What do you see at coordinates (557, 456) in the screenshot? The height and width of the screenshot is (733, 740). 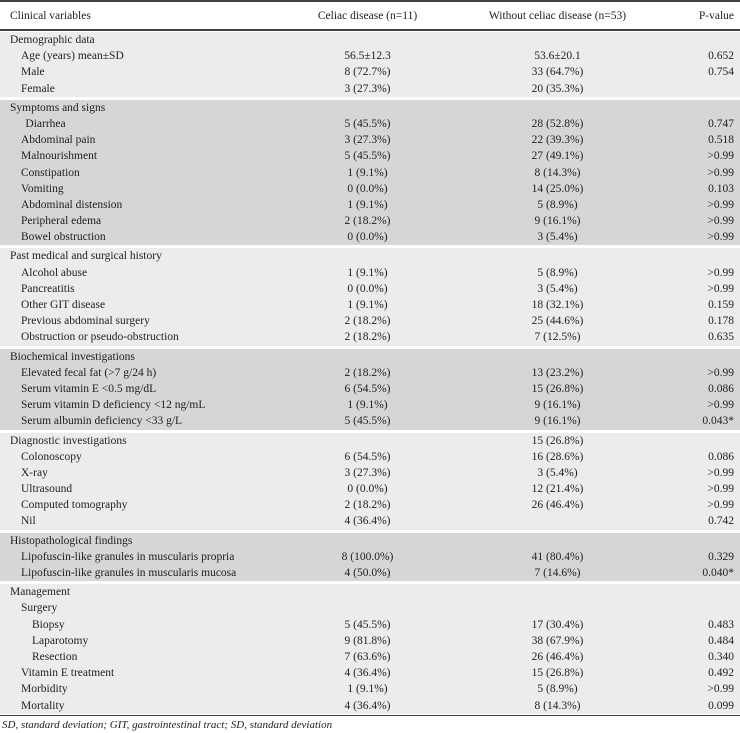 I see `without-celiac-value: 16 (28.6%)` at bounding box center [557, 456].